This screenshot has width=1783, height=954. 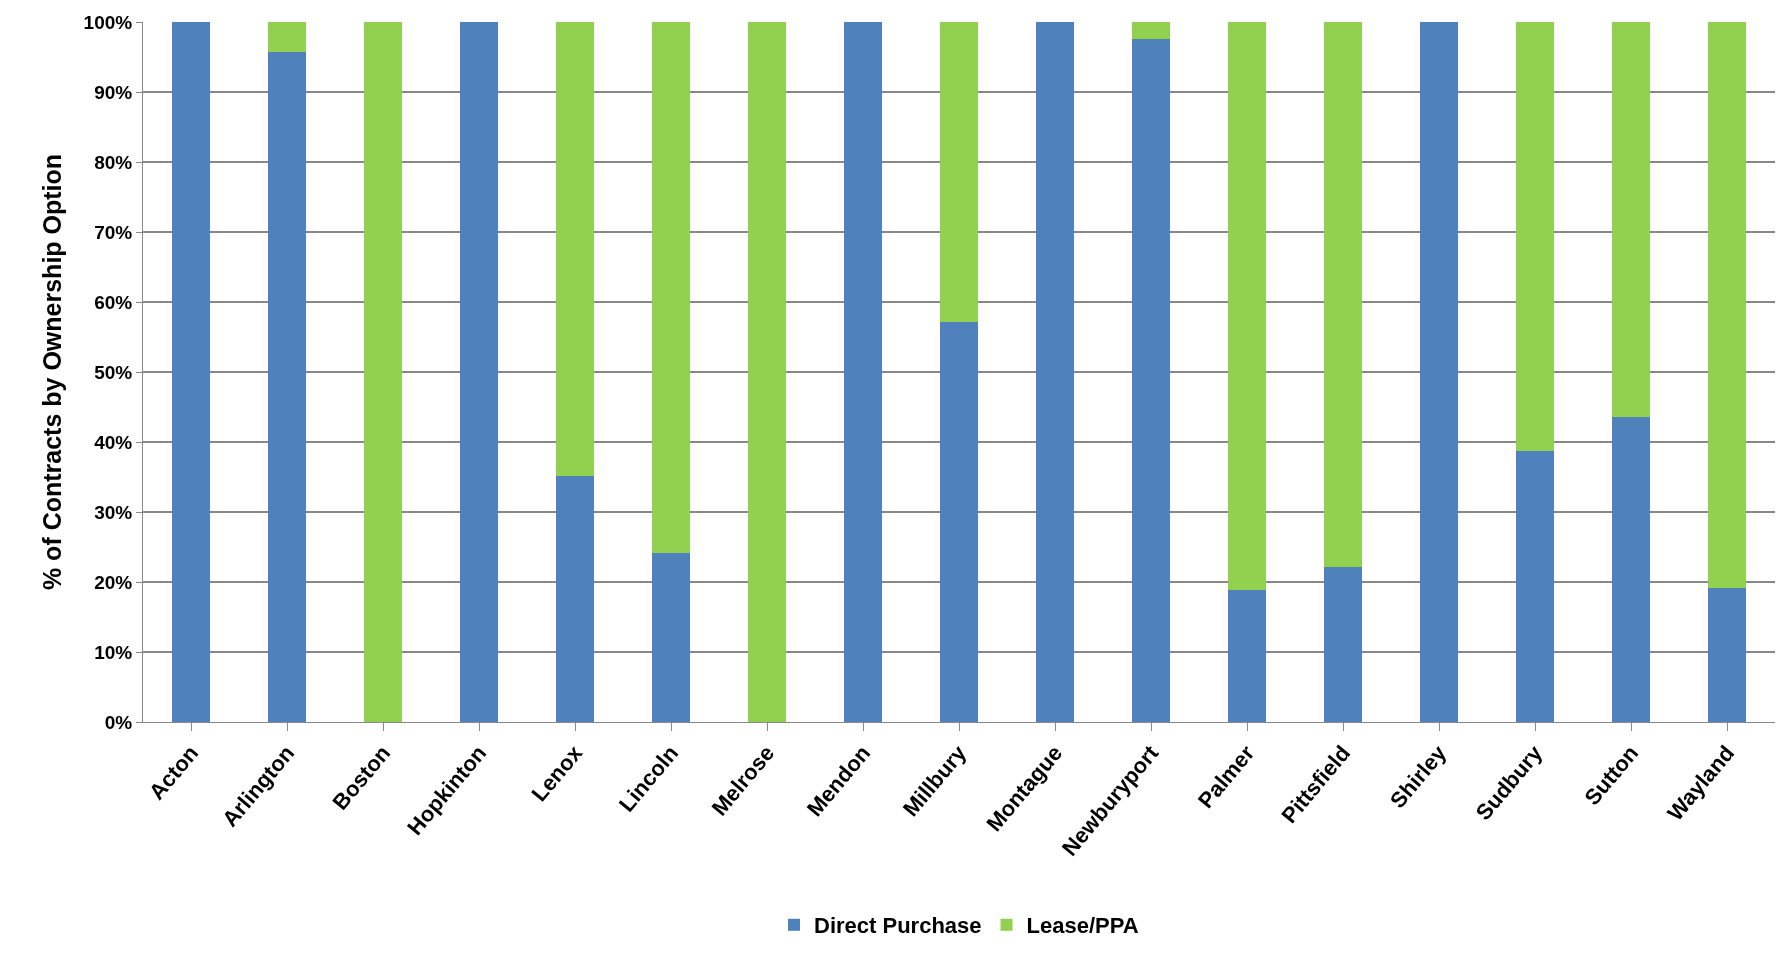 What do you see at coordinates (113, 372) in the screenshot?
I see `y-tick-label: 50%` at bounding box center [113, 372].